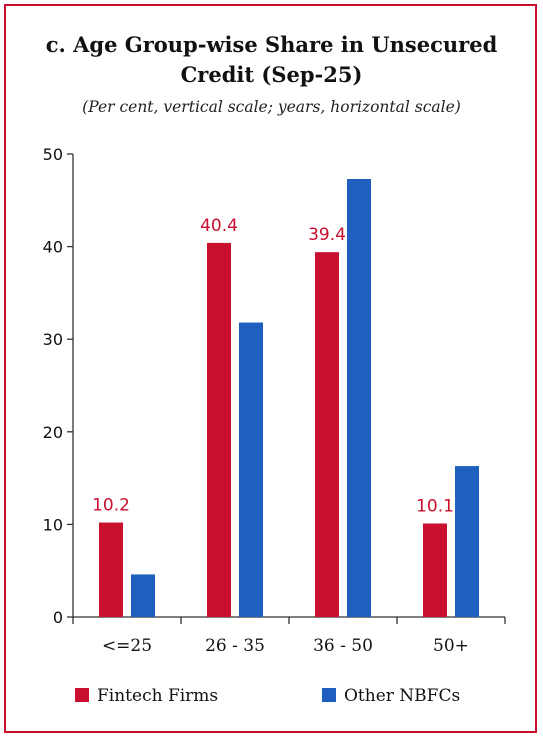 Image resolution: width=543 pixels, height=739 pixels. Describe the element at coordinates (53, 339) in the screenshot. I see `y-tick-label: 30` at that location.